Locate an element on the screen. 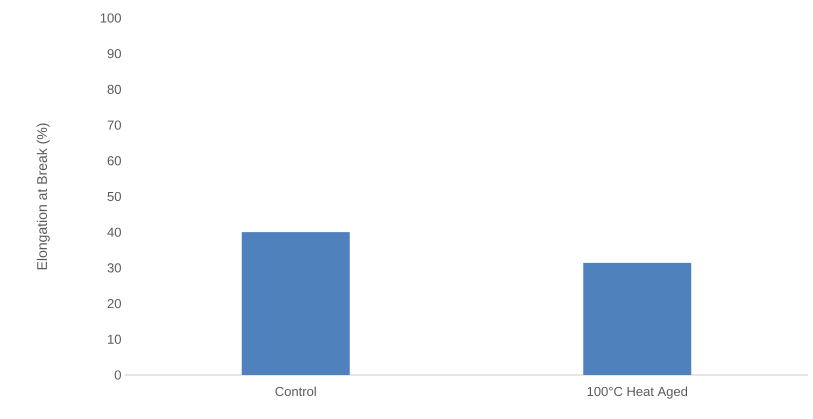 Image resolution: width=813 pixels, height=419 pixels. y-axis-title: Elongation at Break (%) is located at coordinates (43, 196).